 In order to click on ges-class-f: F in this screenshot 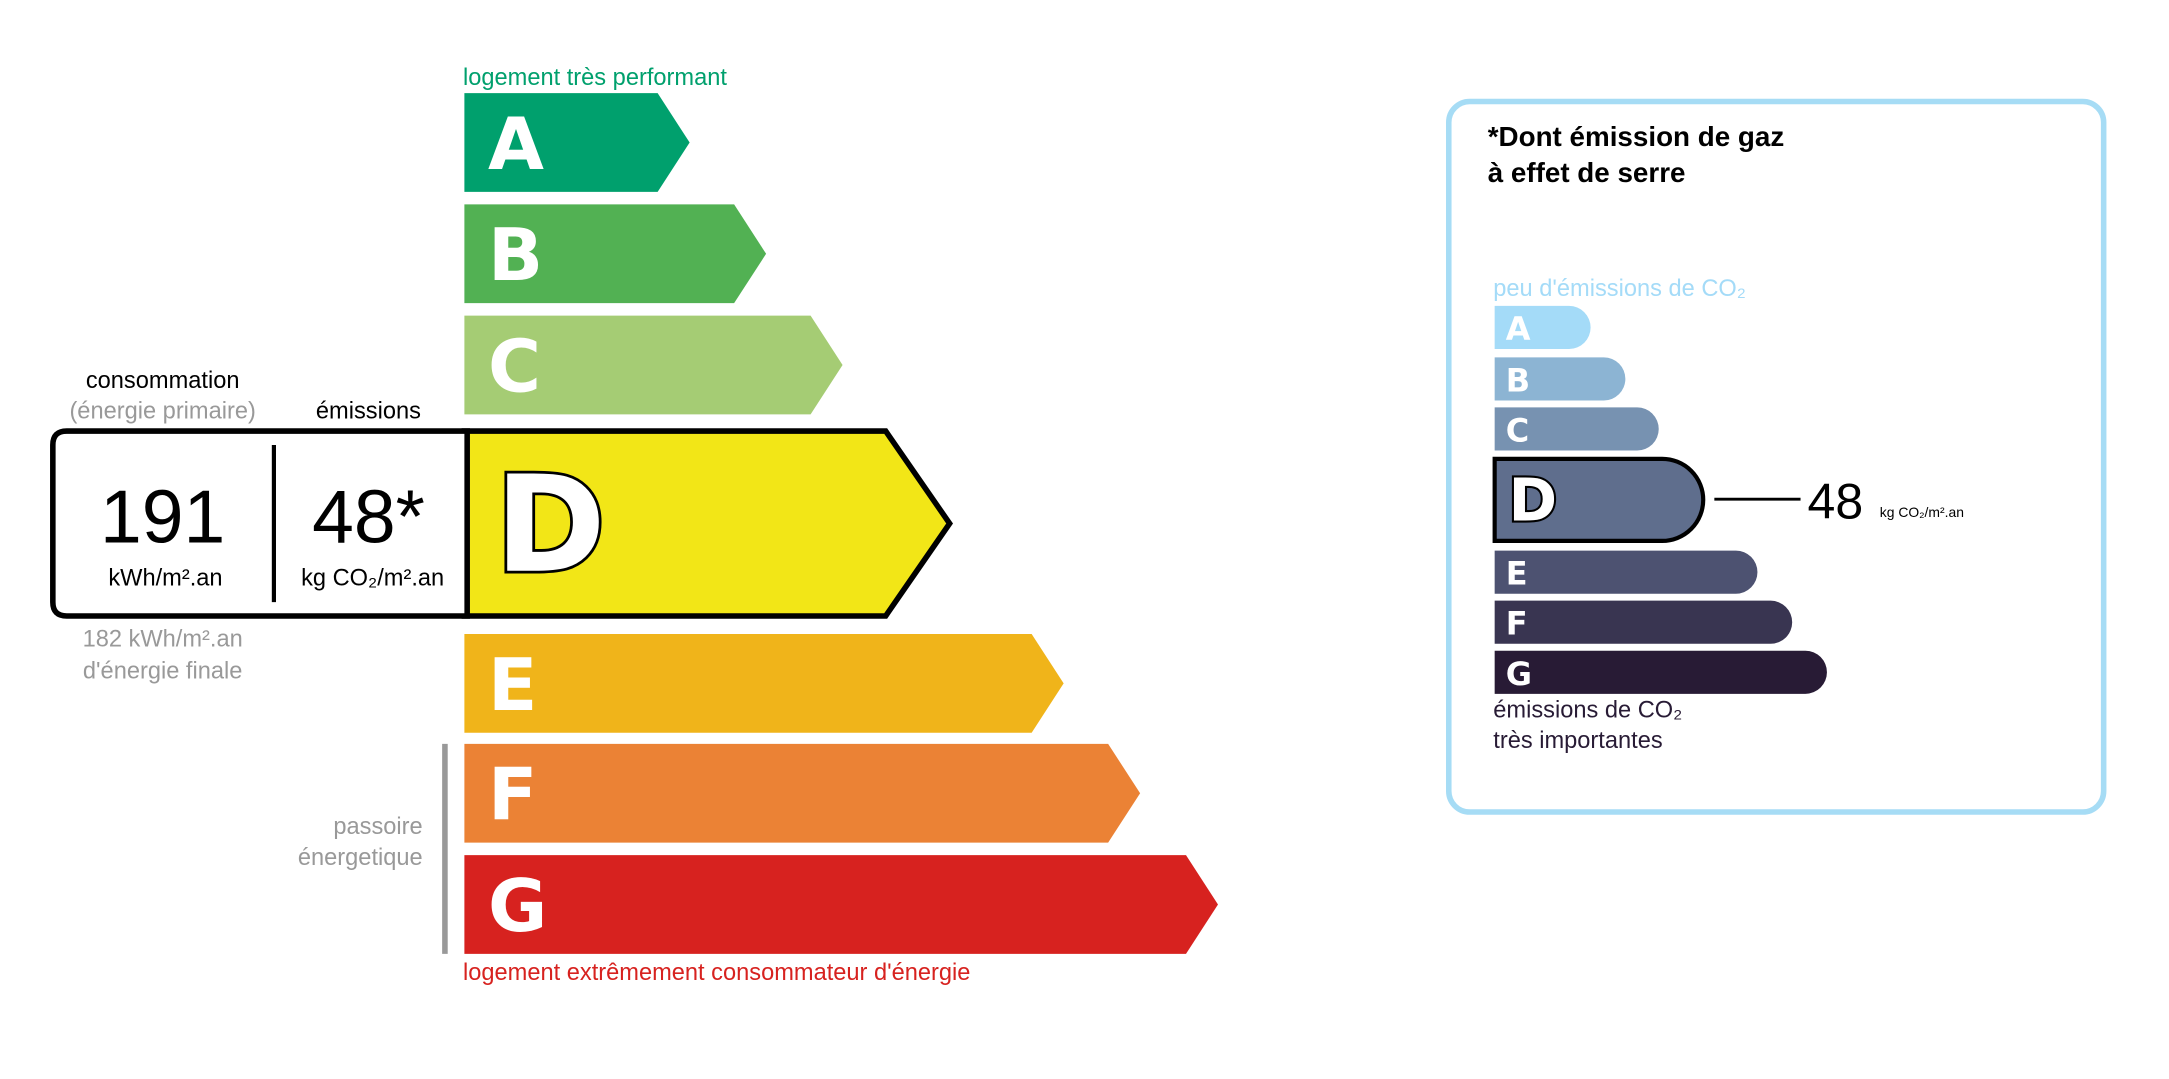, I will do `click(1643, 622)`.